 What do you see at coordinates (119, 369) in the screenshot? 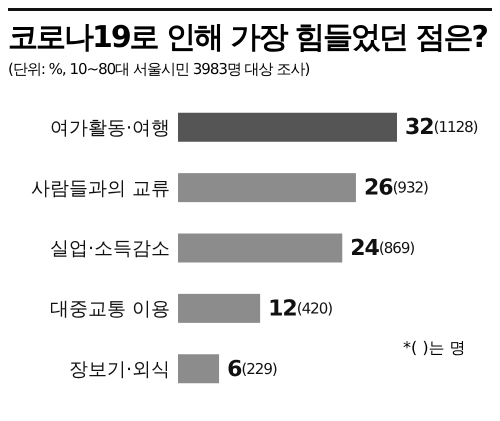
I see `y-tick-label: 장보기·외식` at bounding box center [119, 369].